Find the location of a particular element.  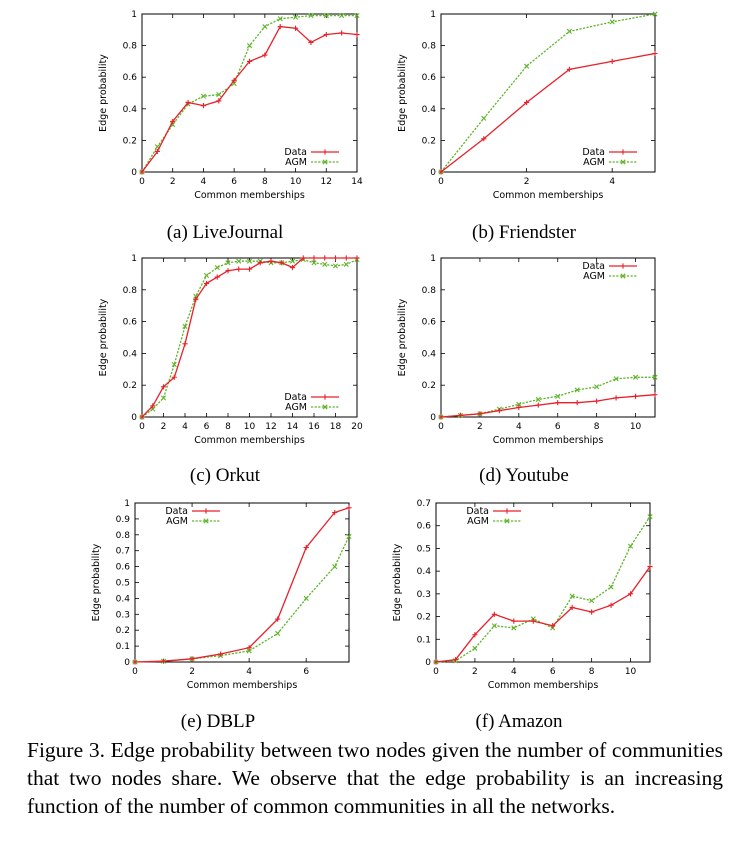

y-tick-label: 0.5 is located at coordinates (123, 584).